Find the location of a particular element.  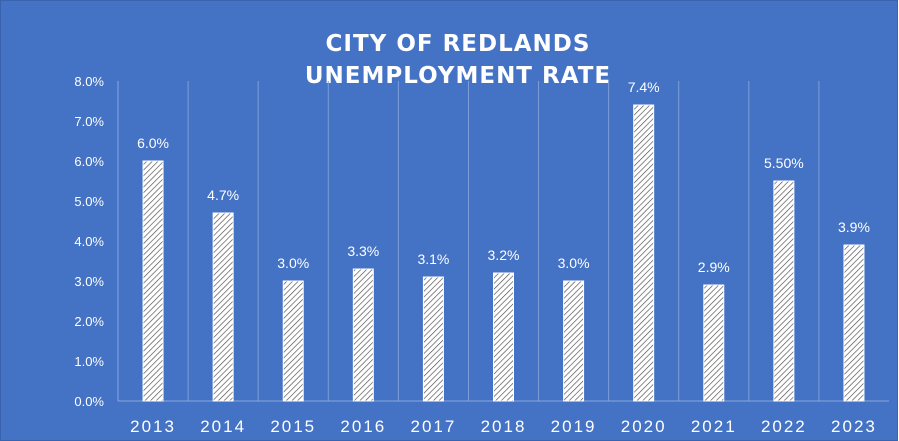

chart-title-line-2: UNEMPLOYMENT RATE is located at coordinates (458, 76).